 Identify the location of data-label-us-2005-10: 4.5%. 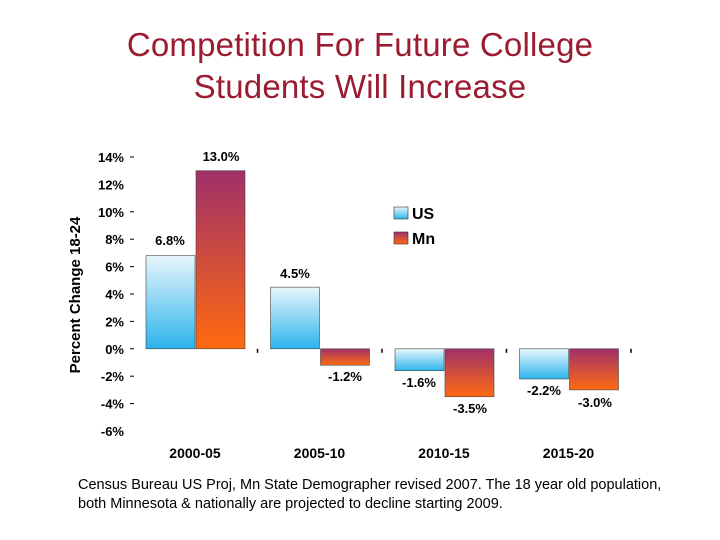
(295, 273).